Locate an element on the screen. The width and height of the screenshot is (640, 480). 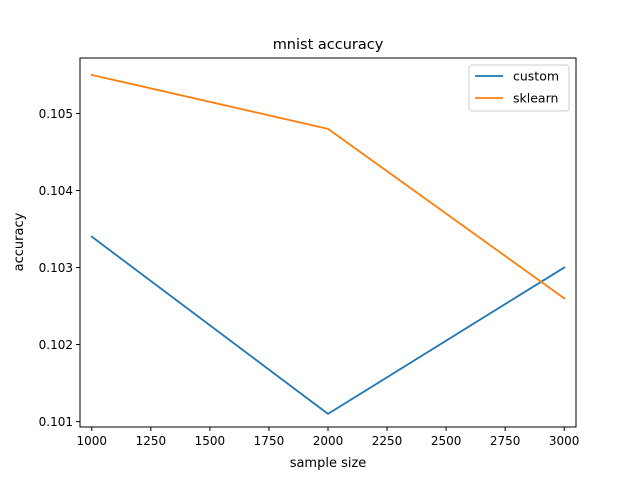
legend: custom sklearn is located at coordinates (519, 88).